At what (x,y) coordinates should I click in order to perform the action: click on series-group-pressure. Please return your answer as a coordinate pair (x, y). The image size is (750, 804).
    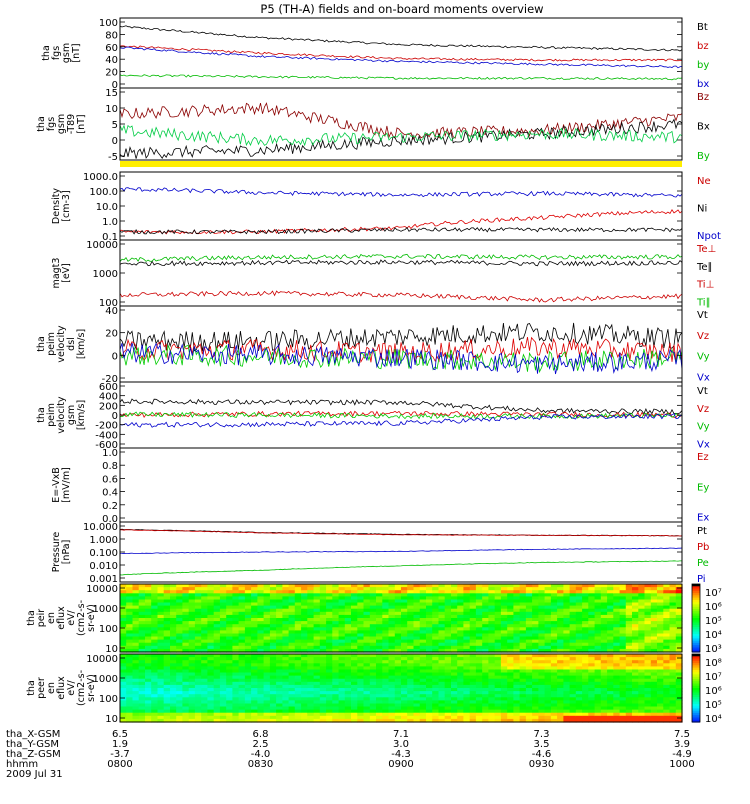
    Looking at the image, I should click on (401, 552).